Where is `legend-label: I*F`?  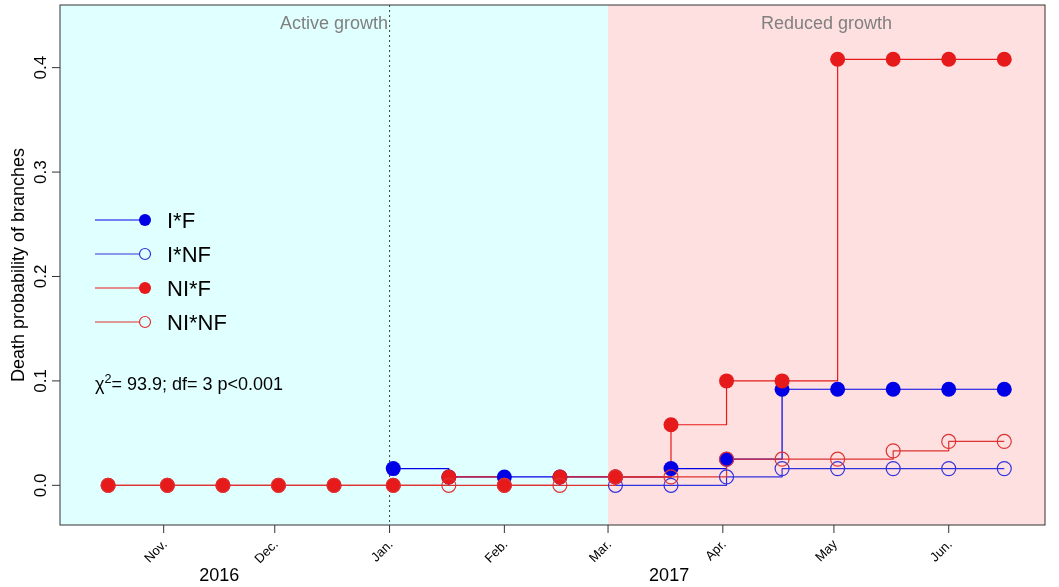 legend-label: I*F is located at coordinates (181, 220).